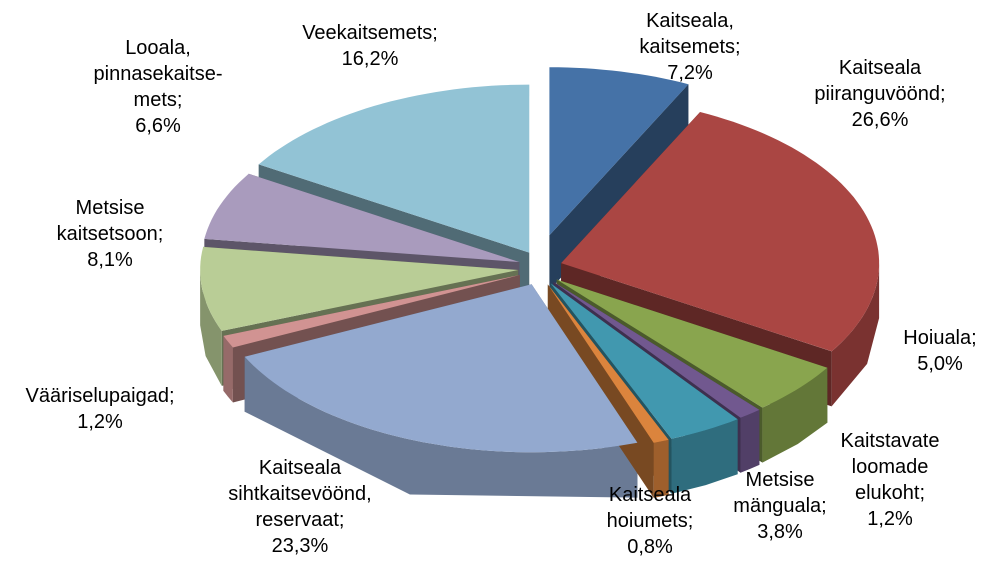 The height and width of the screenshot is (565, 990). I want to click on slice-label: Veekaitsemets; 16,2%, so click(370, 46).